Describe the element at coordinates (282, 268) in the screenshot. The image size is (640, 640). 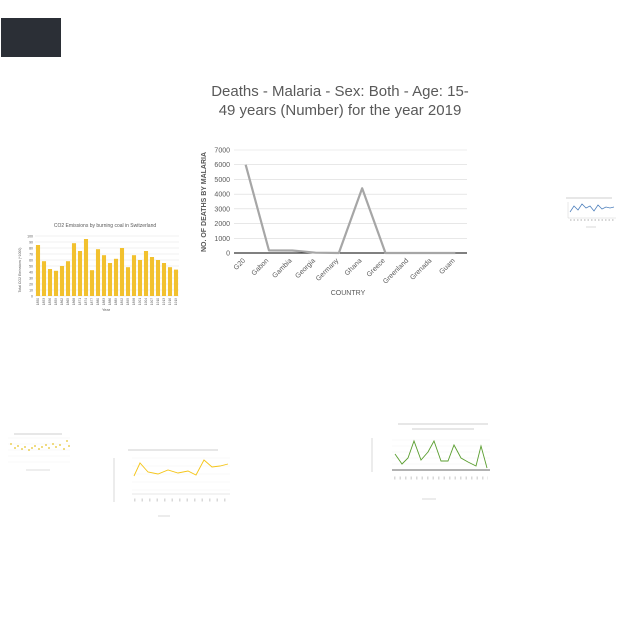
I see `main-chart-x-tick-label: Gambia` at that location.